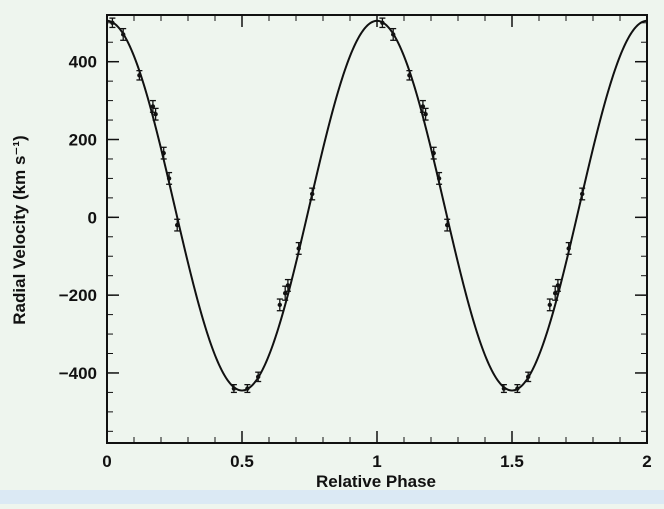 The width and height of the screenshot is (664, 509). What do you see at coordinates (92, 217) in the screenshot?
I see `y-tick-label: 0` at bounding box center [92, 217].